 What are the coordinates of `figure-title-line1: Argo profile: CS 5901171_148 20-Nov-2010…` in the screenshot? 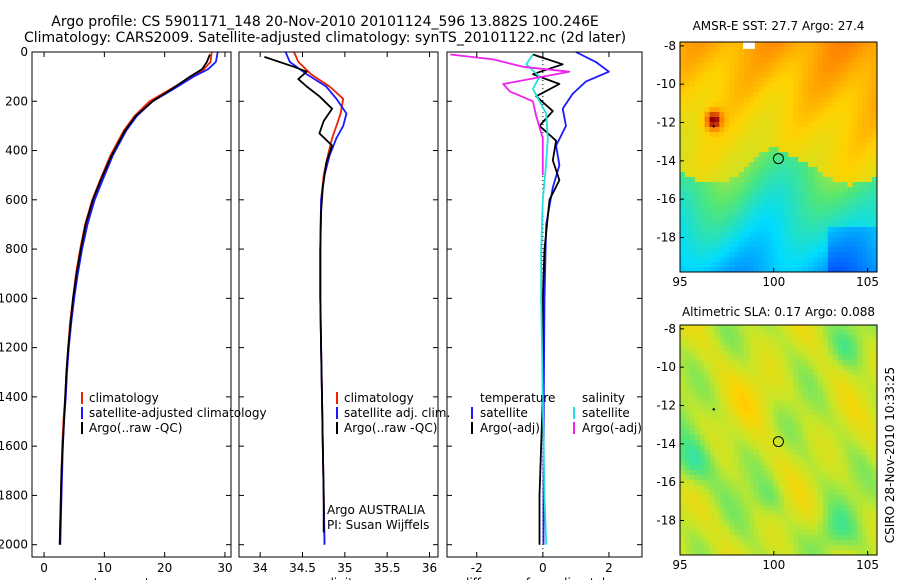 It's located at (325, 22).